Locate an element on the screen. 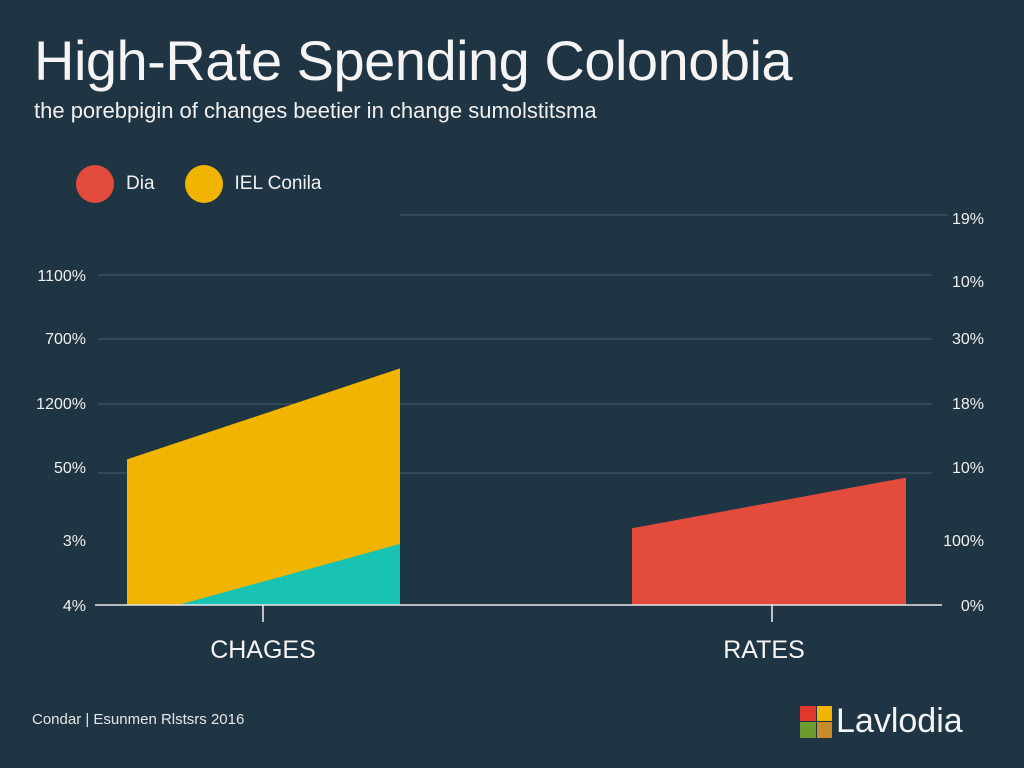 The image size is (1024, 768). legend-label-dia: Dia is located at coordinates (140, 183).